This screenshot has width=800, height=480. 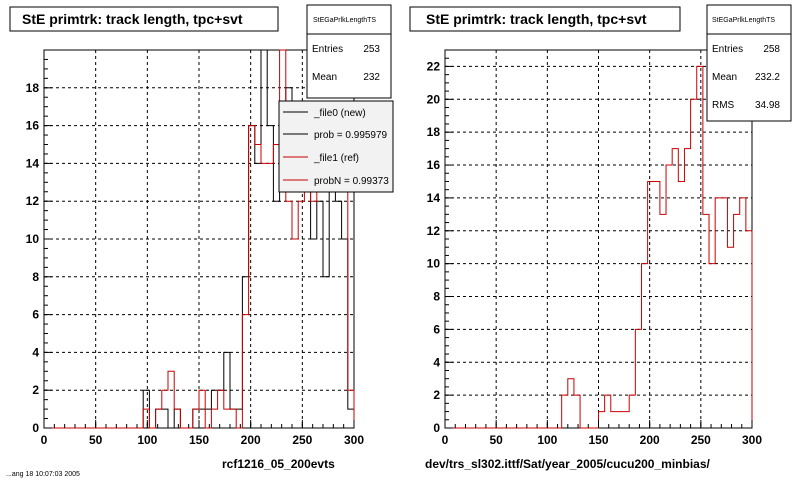 What do you see at coordinates (35, 277) in the screenshot?
I see `left-y-tick-label: 8` at bounding box center [35, 277].